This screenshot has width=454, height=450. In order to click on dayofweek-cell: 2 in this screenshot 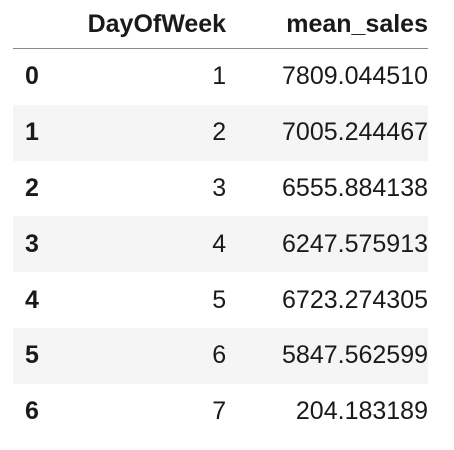, I will do `click(219, 132)`.